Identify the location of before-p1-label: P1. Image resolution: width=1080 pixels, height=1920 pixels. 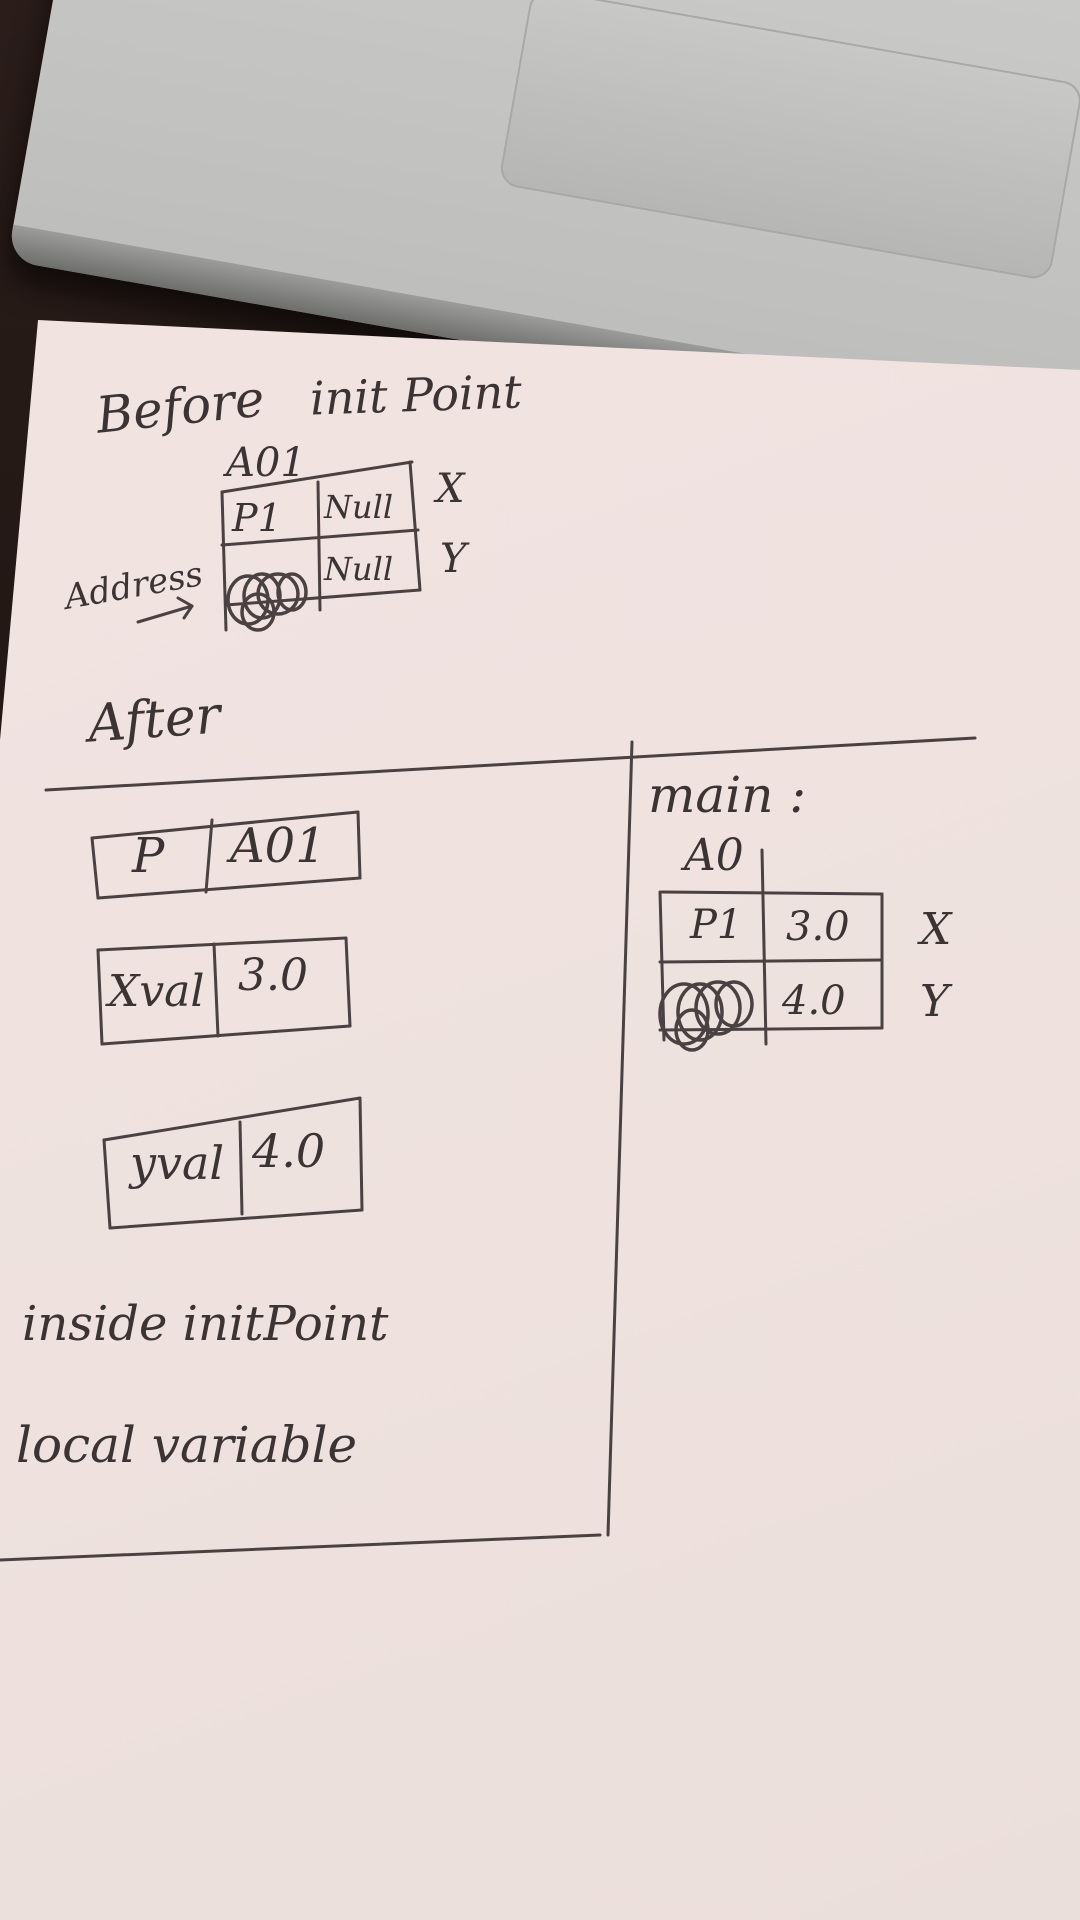
(257, 518).